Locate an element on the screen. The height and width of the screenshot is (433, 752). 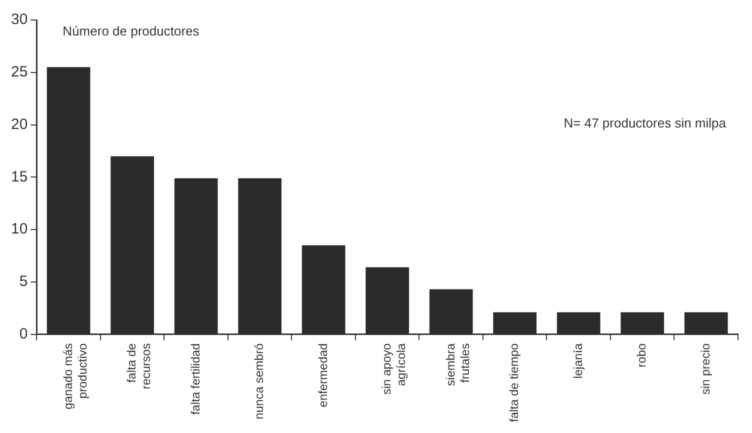
x-tick-label: lejanía is located at coordinates (577, 360).